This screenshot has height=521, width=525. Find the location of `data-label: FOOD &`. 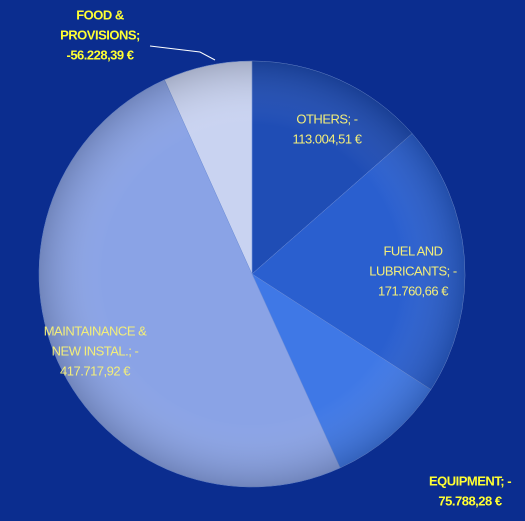

data-label: FOOD & is located at coordinates (100, 14).